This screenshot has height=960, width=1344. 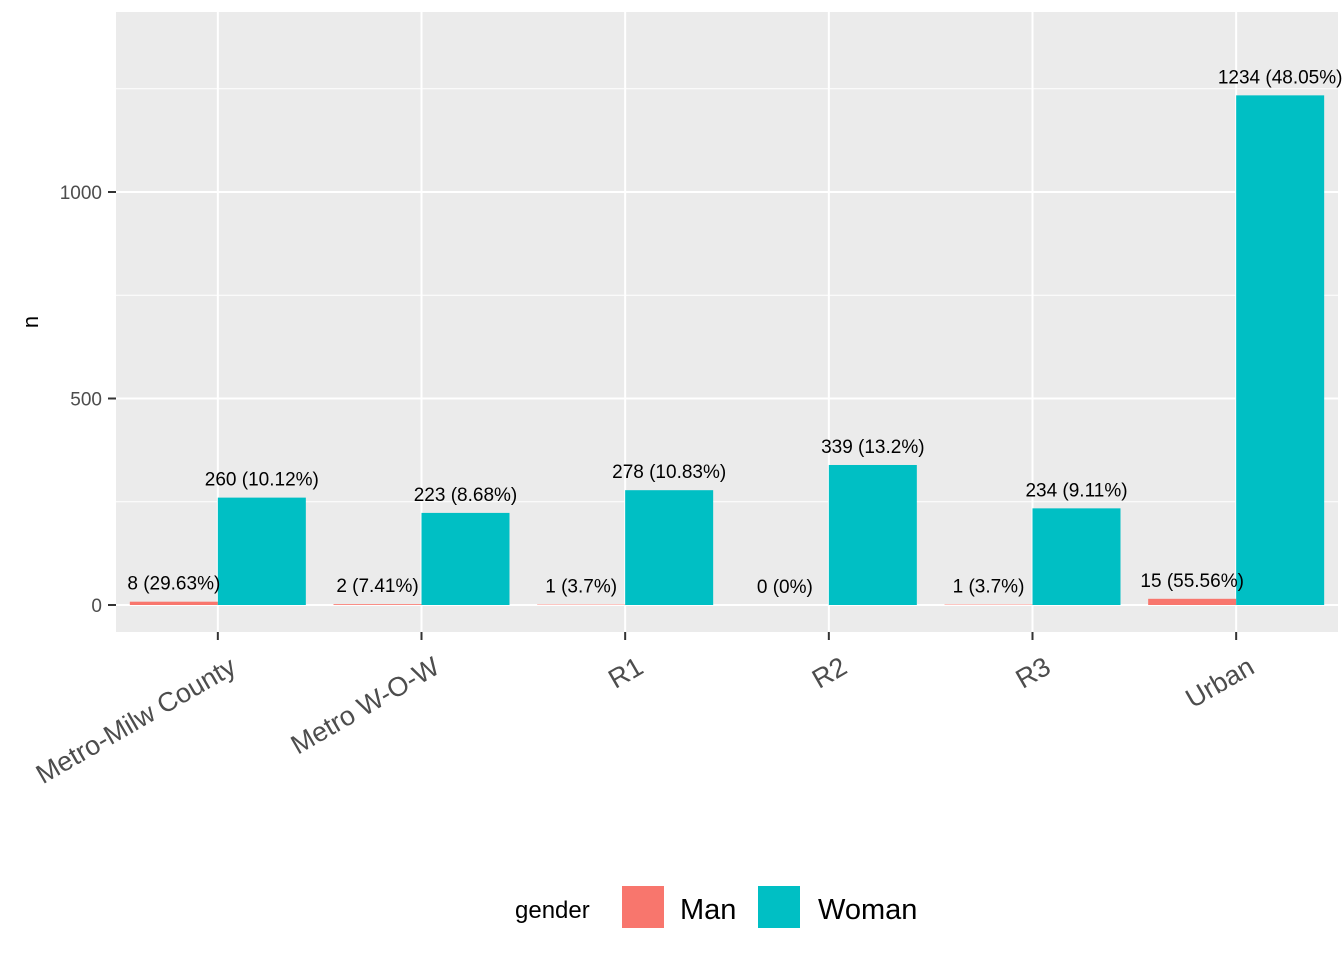 I want to click on legend-key-man, so click(x=643, y=907).